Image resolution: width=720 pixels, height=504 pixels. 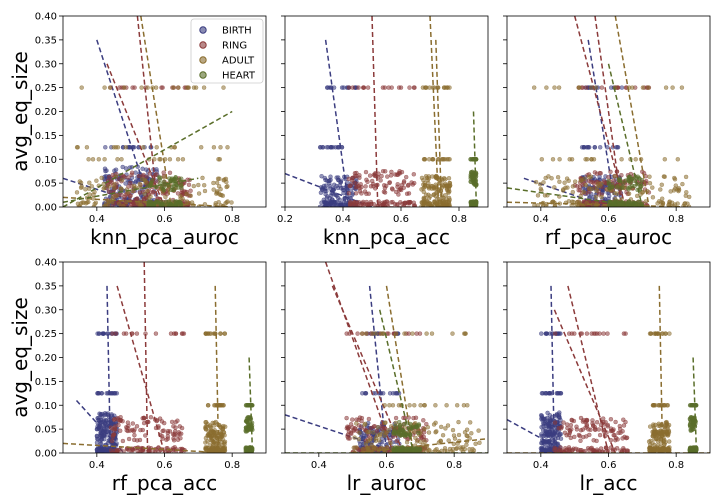 I want to click on series-heart, so click(x=693, y=428).